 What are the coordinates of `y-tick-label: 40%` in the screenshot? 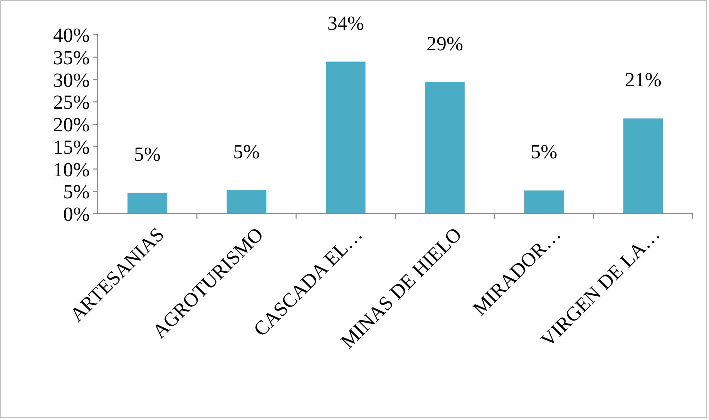 It's located at (71, 36).